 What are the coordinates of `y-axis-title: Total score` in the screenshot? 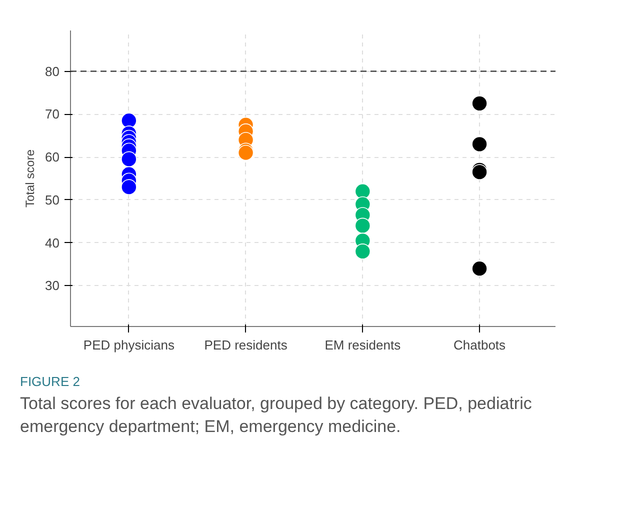 It's located at (30, 178).